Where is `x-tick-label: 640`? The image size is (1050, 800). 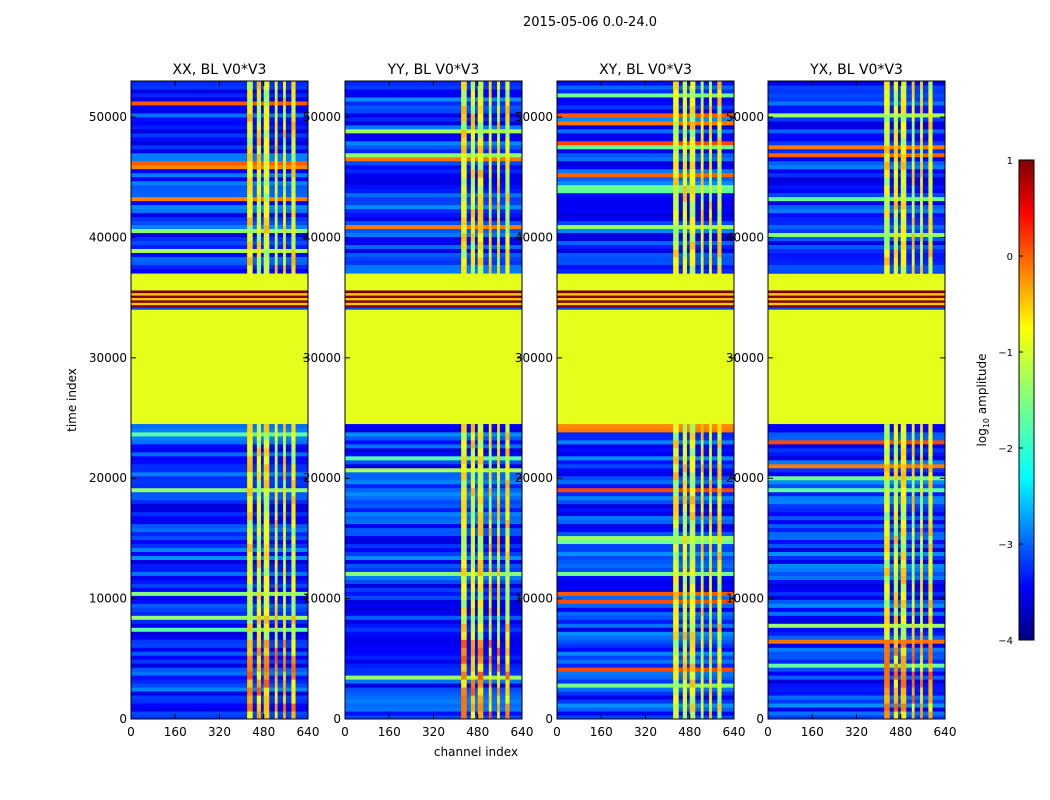
x-tick-label: 640 is located at coordinates (945, 732).